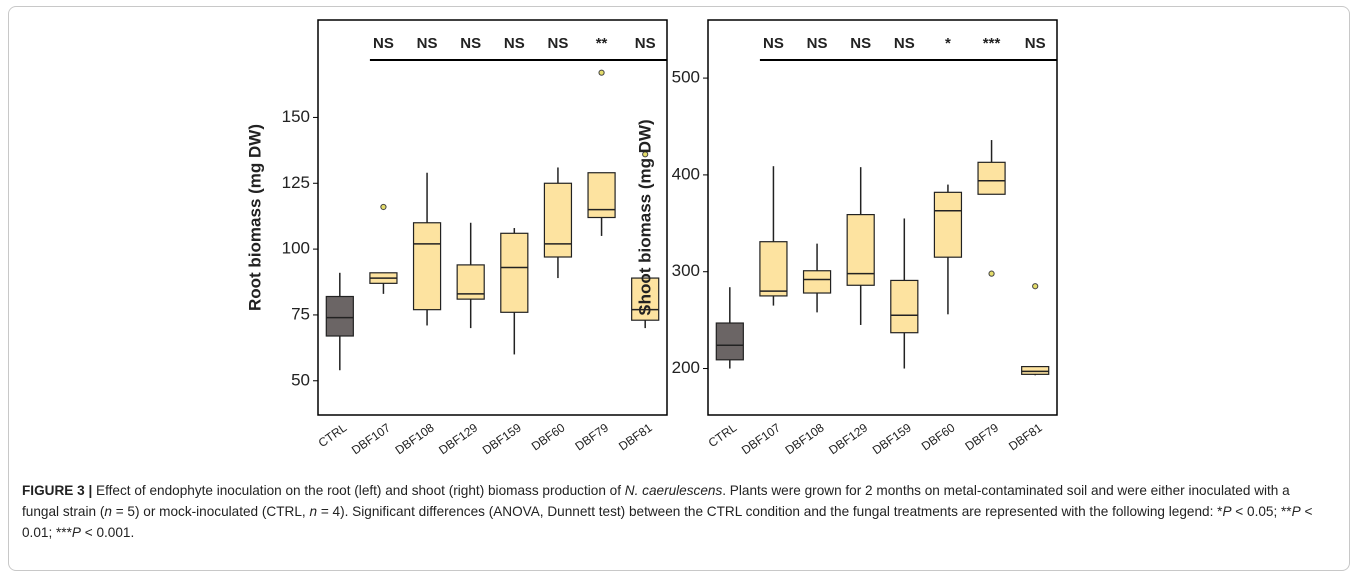 The width and height of the screenshot is (1360, 579). I want to click on caption-text: N. caerulescens, so click(673, 490).